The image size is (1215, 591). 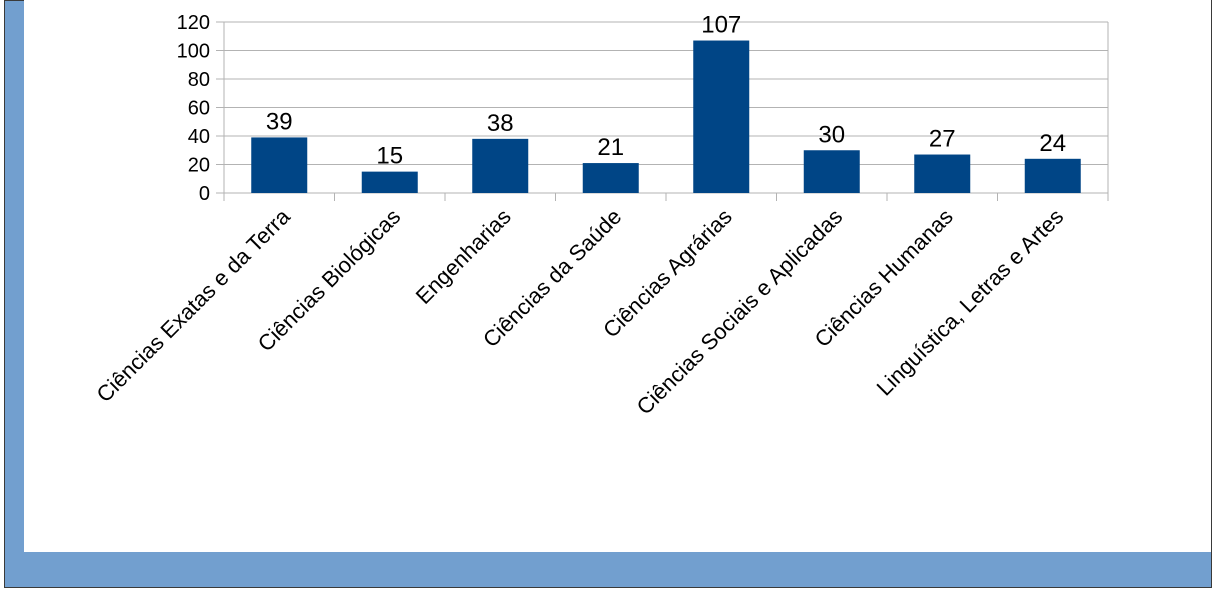 I want to click on y-tick-label: 0, so click(x=204, y=194).